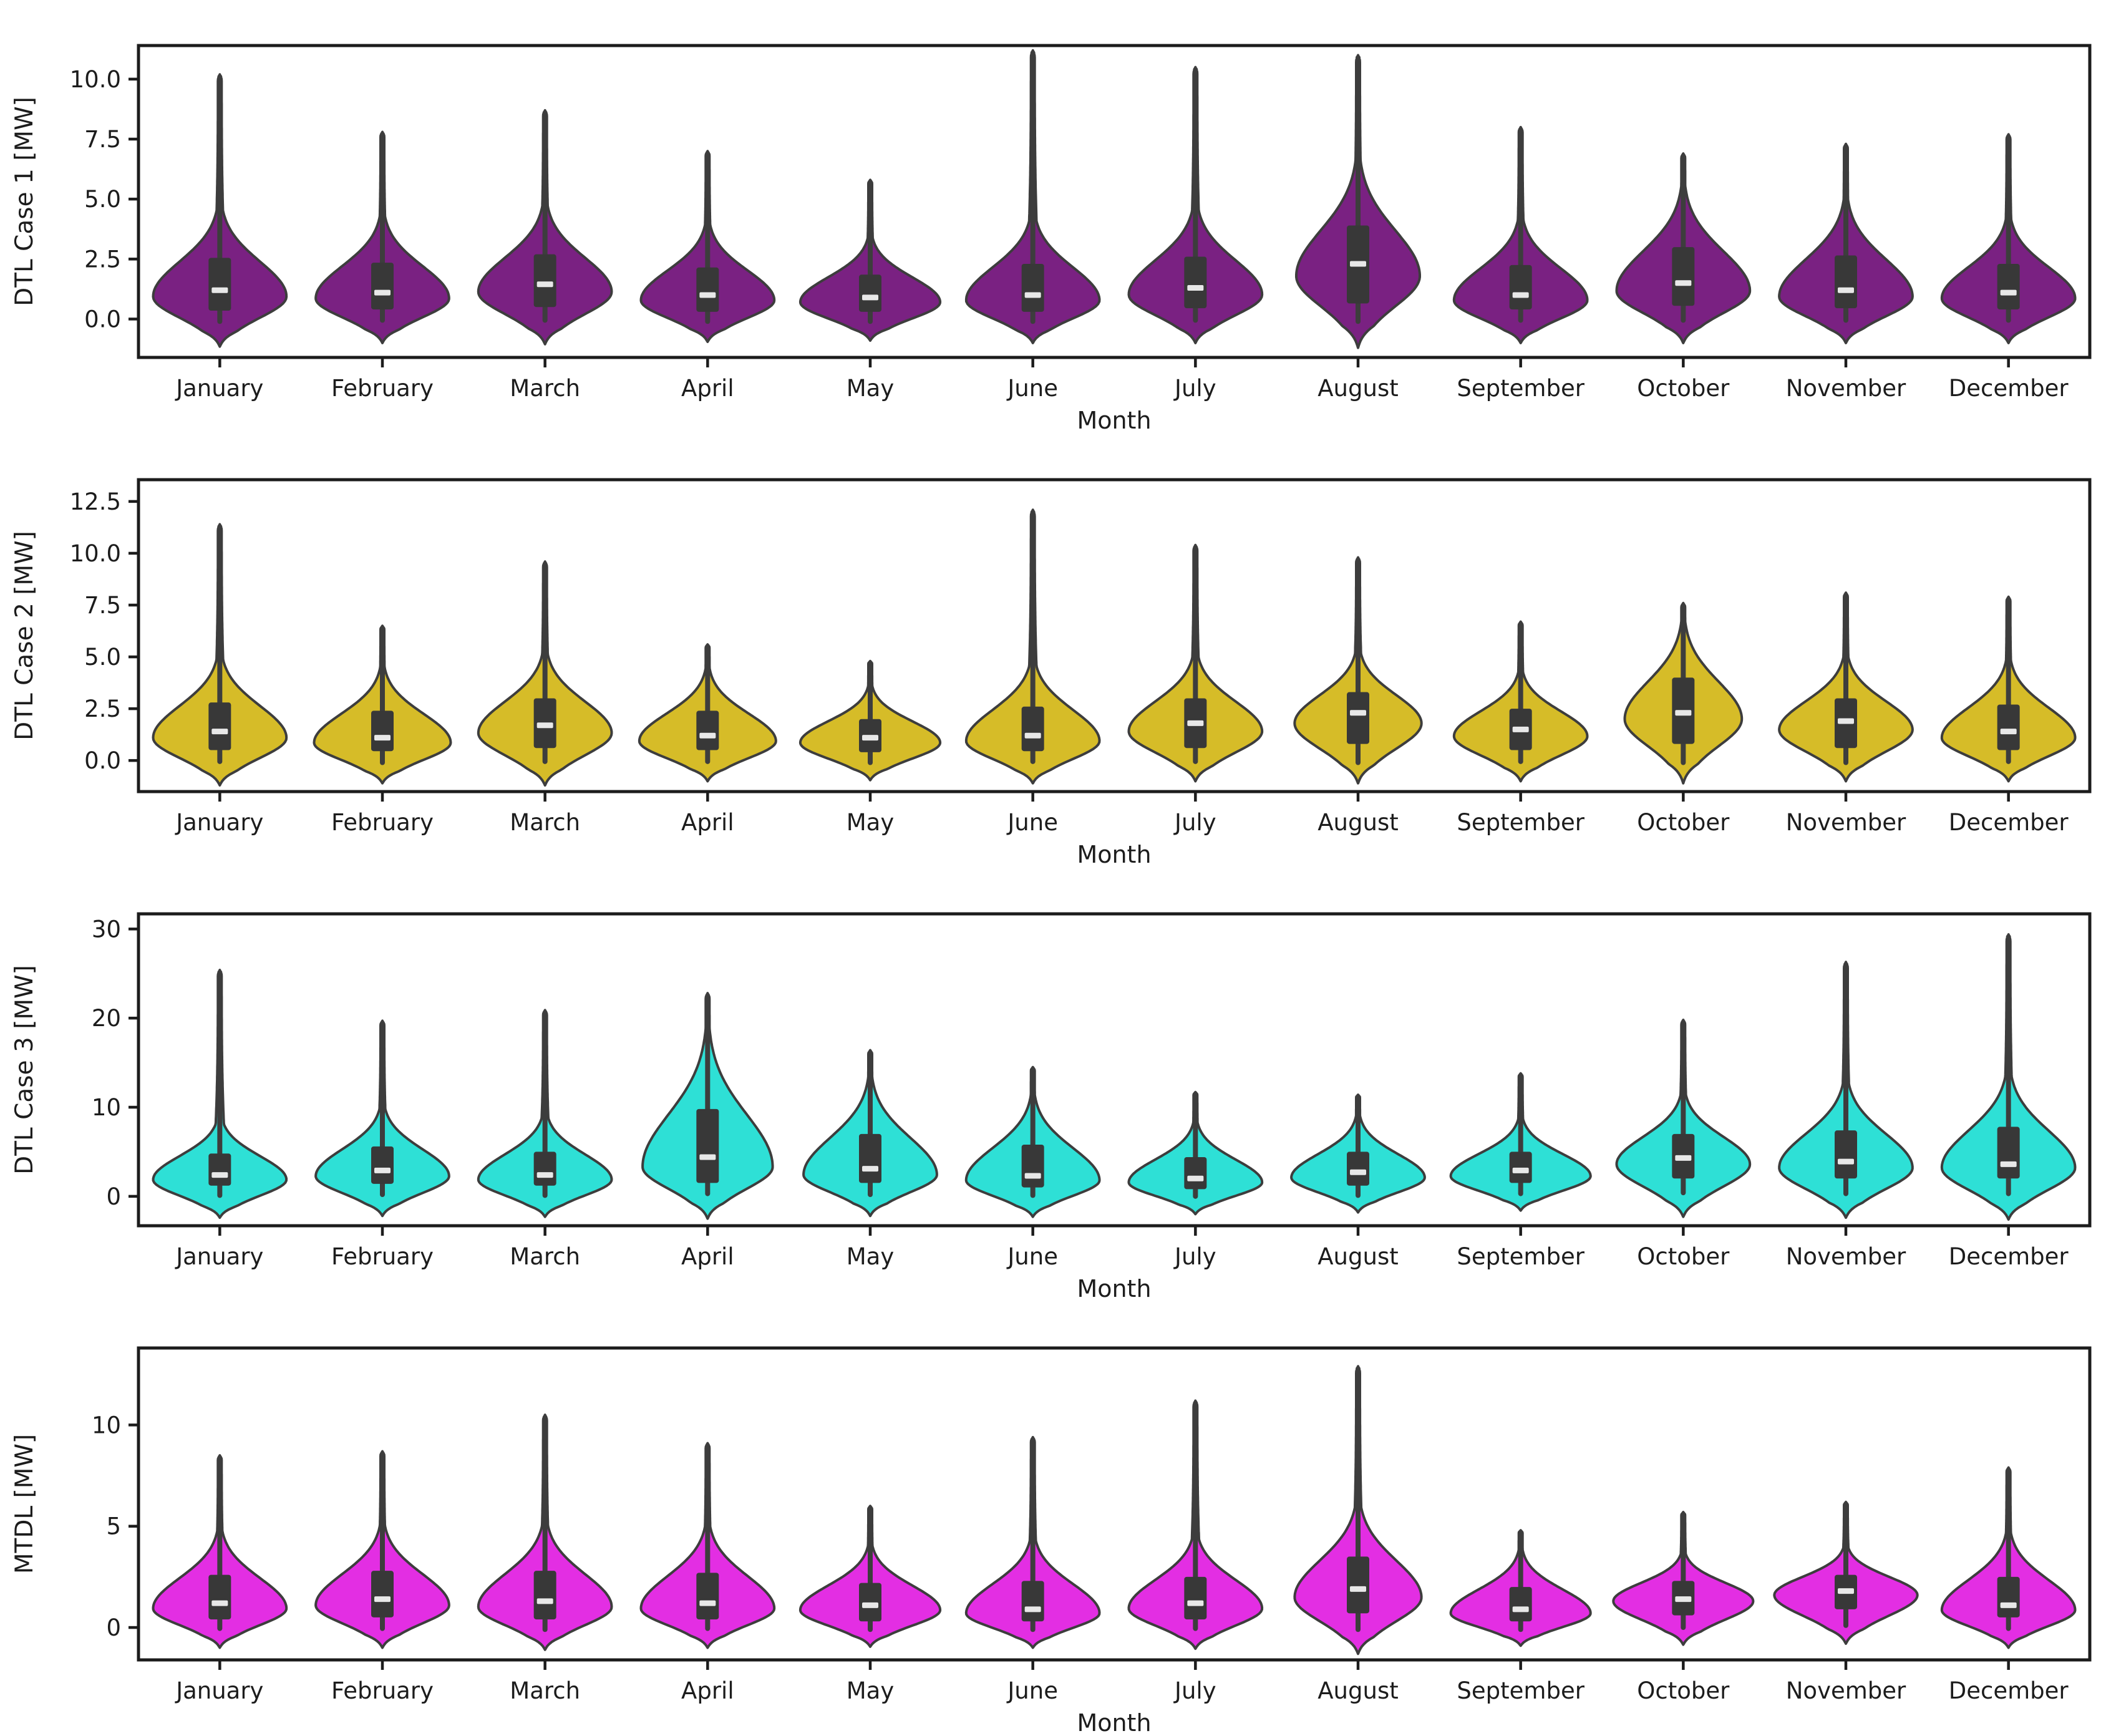  I want to click on y-tick-label: 30, so click(106, 929).